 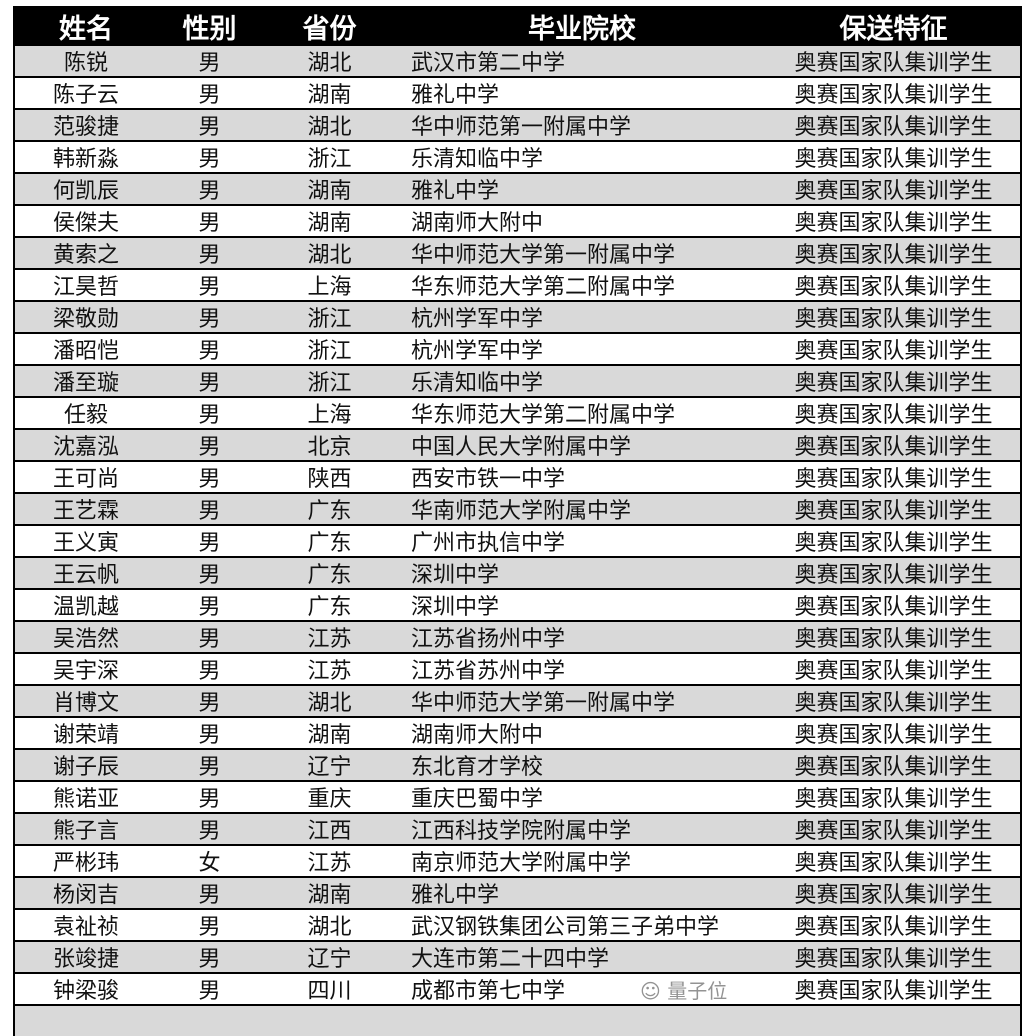 I want to click on cell-province: 重庆, so click(x=329, y=799).